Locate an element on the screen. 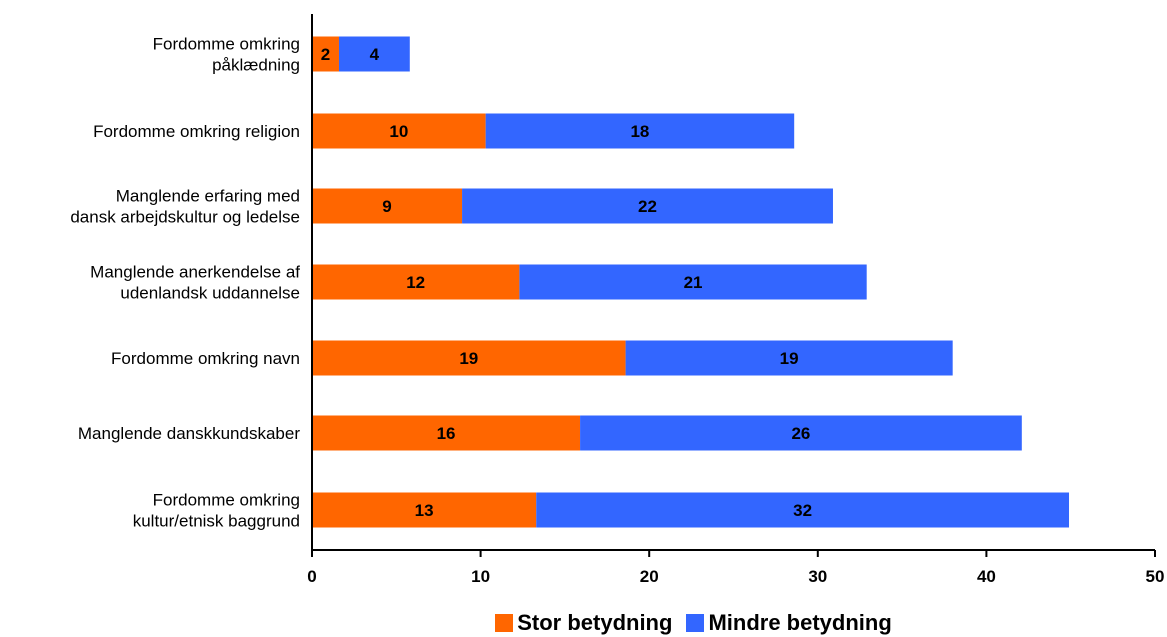 This screenshot has width=1167, height=637. data-label-mindre-0: 4 is located at coordinates (375, 54).